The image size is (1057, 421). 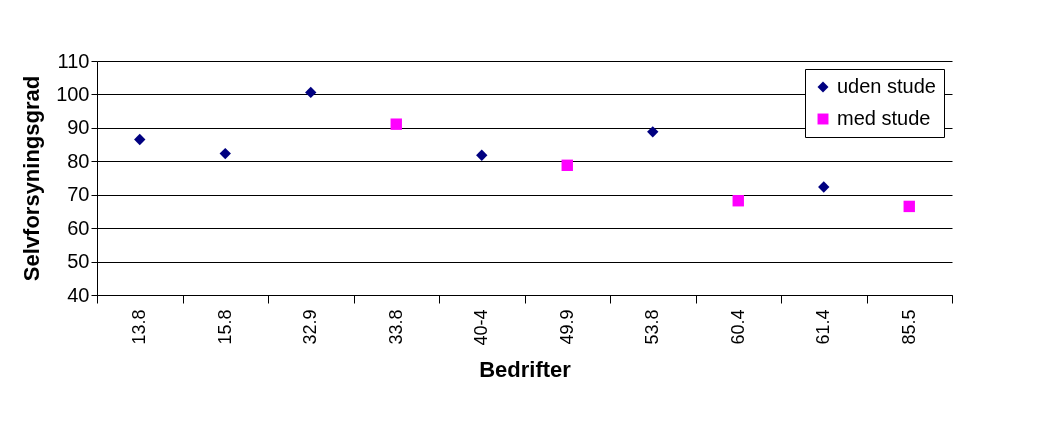 What do you see at coordinates (823, 327) in the screenshot?
I see `x-tick-label: 61.4` at bounding box center [823, 327].